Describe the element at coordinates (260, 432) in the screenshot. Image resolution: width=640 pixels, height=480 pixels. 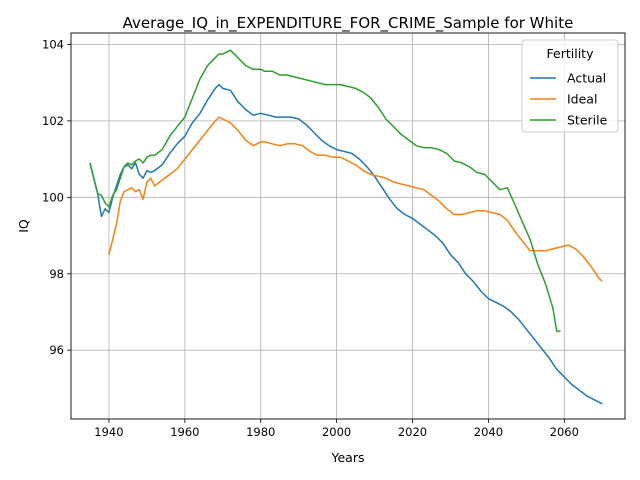
I see `x-tick-label: 1980` at that location.